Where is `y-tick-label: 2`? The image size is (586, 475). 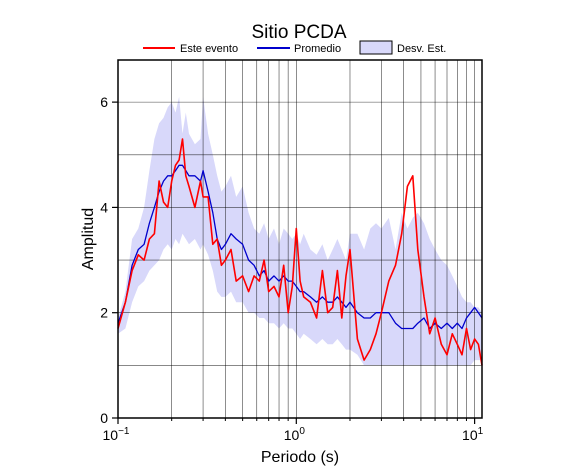 y-tick-label: 2 is located at coordinates (104, 313).